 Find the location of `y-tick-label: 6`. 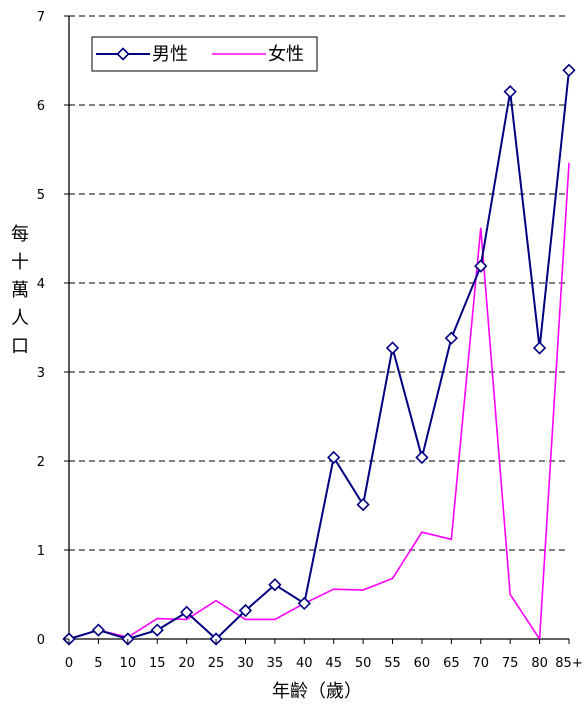

y-tick-label: 6 is located at coordinates (41, 106).